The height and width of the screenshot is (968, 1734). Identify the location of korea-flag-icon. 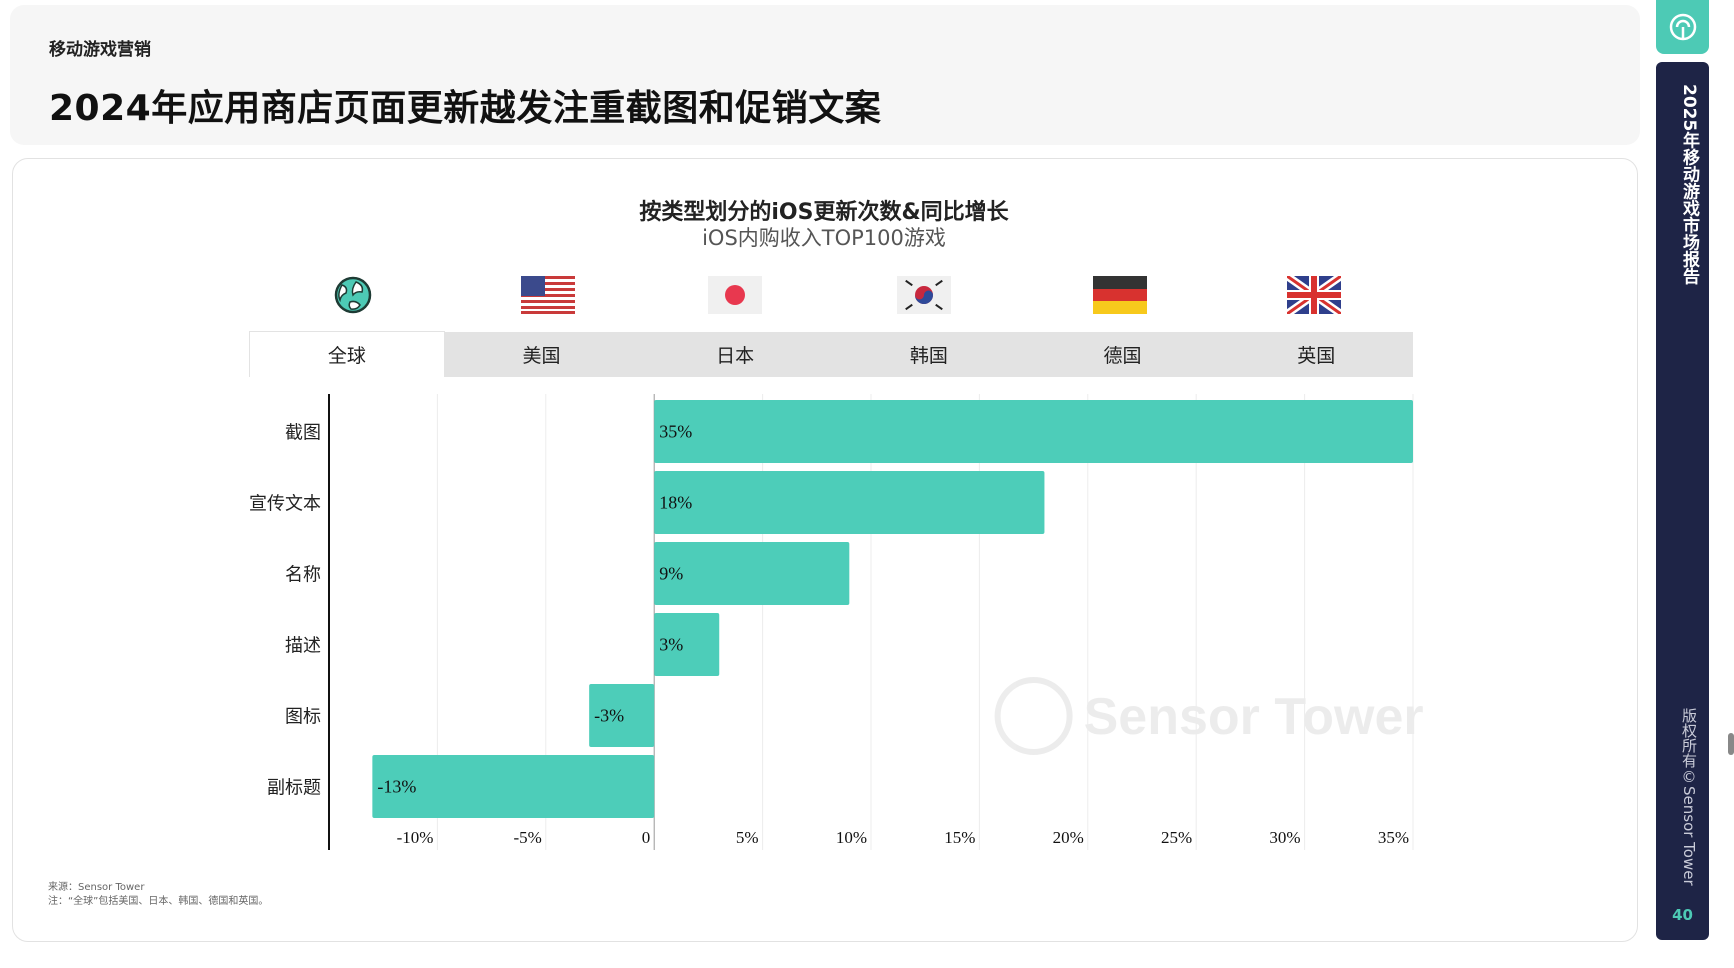
(924, 295).